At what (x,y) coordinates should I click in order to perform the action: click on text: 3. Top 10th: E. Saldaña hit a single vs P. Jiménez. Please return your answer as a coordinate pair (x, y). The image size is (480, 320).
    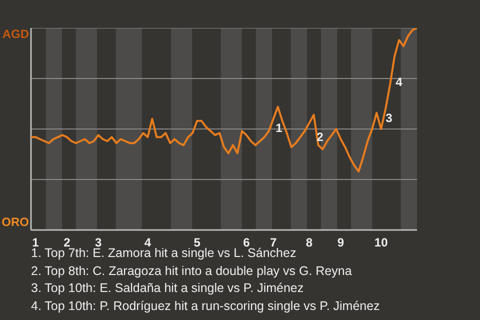
    Looking at the image, I should click on (168, 288).